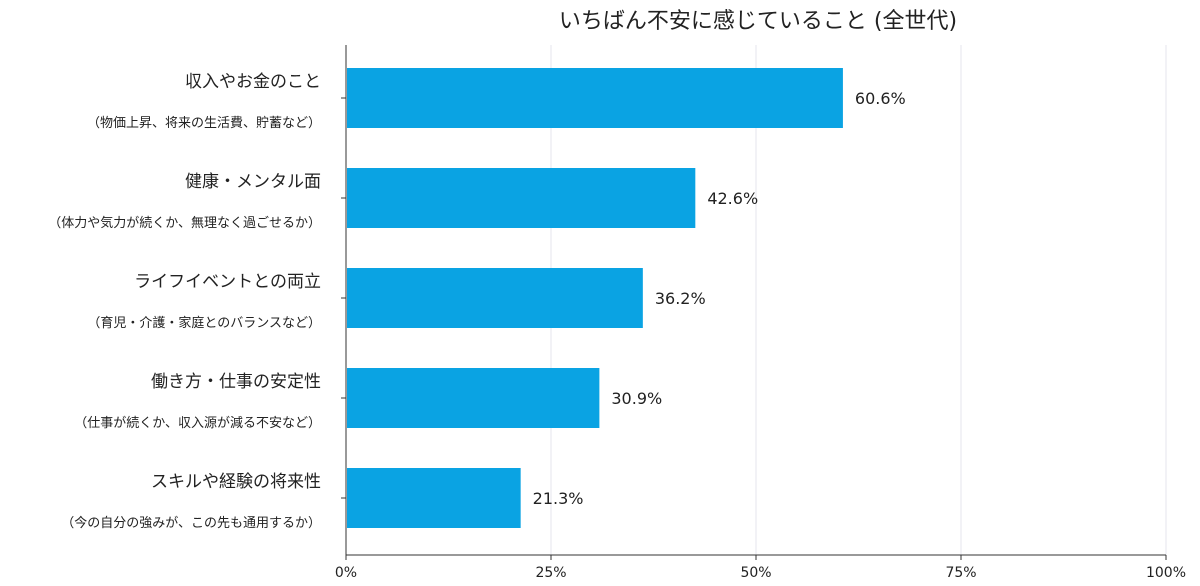 The image size is (1200, 586). Describe the element at coordinates (1166, 573) in the screenshot. I see `x-tick-label: 100%` at that location.